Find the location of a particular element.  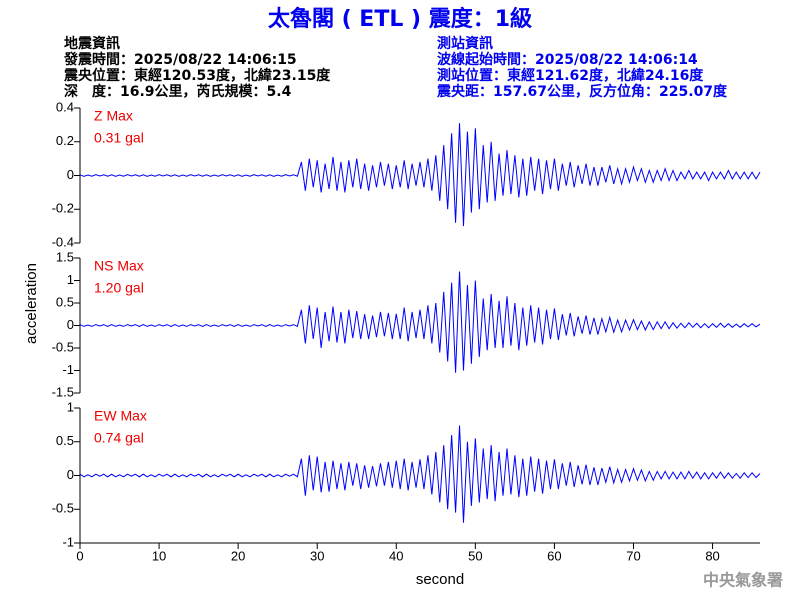

y-tick-label: -0.2 is located at coordinates (63, 208).